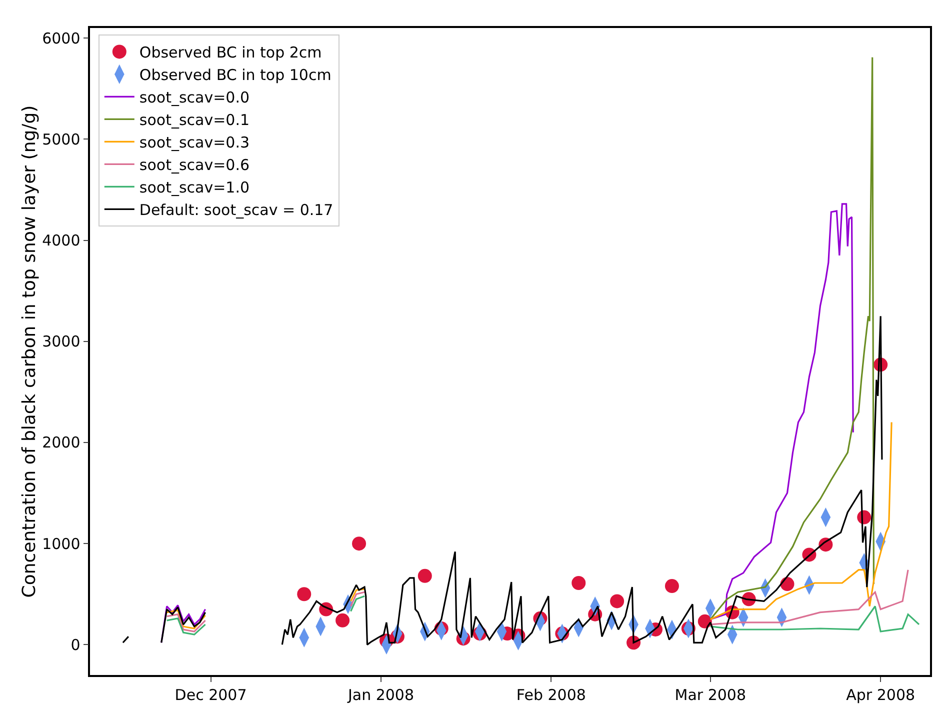 The image size is (934, 711). Describe the element at coordinates (194, 187) in the screenshot. I see `legend-label: soot_scav=1.0` at that location.